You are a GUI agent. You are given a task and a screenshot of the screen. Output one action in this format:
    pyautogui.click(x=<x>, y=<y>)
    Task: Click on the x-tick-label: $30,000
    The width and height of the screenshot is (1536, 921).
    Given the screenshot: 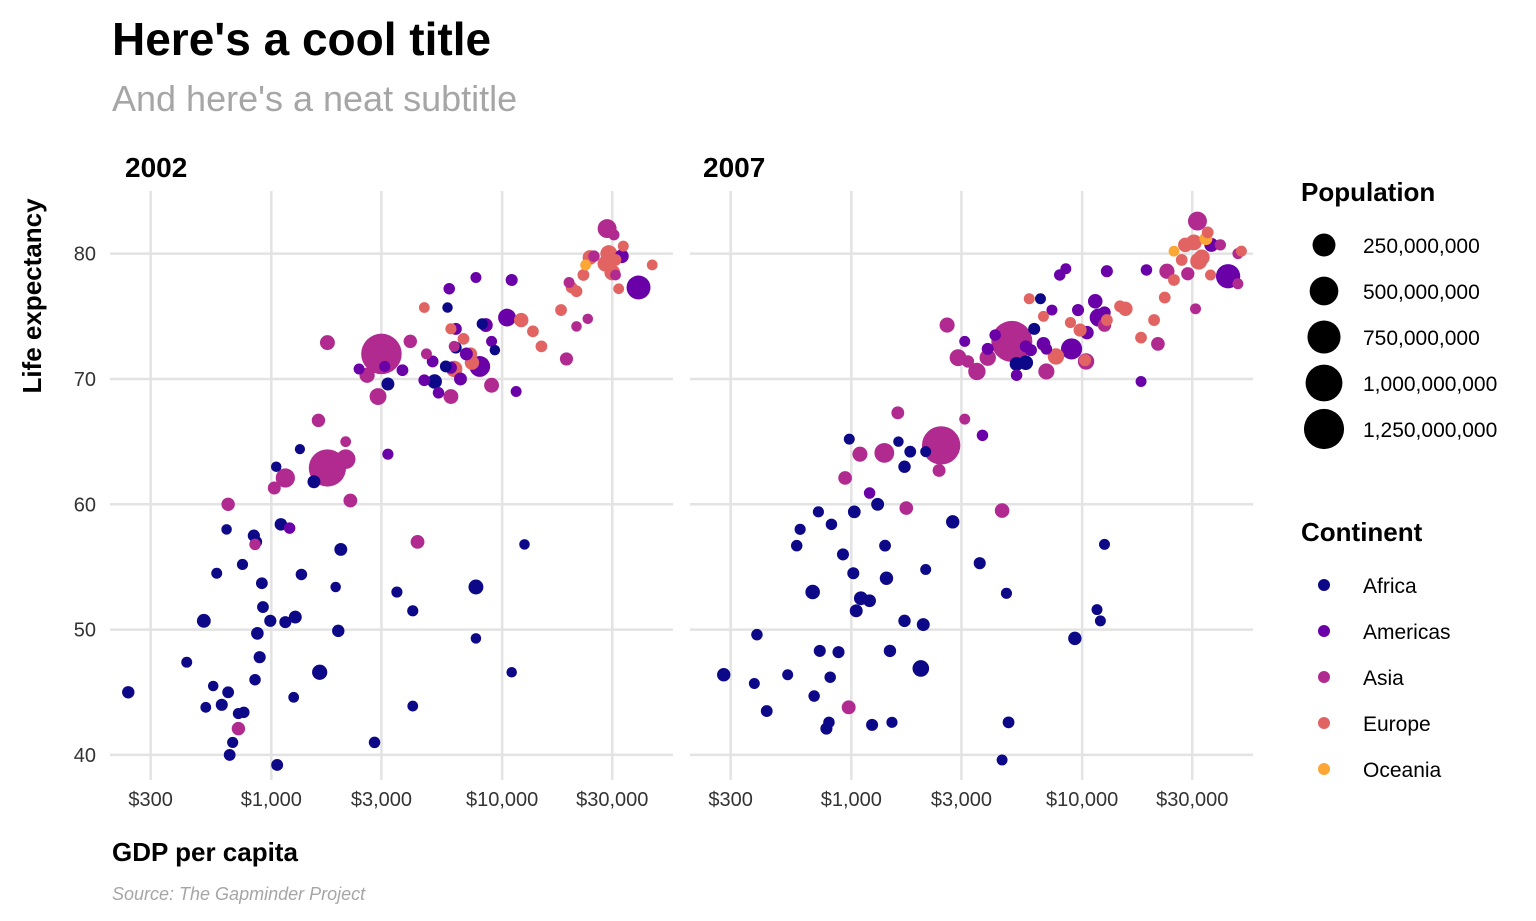 What is the action you would take?
    pyautogui.click(x=1192, y=800)
    